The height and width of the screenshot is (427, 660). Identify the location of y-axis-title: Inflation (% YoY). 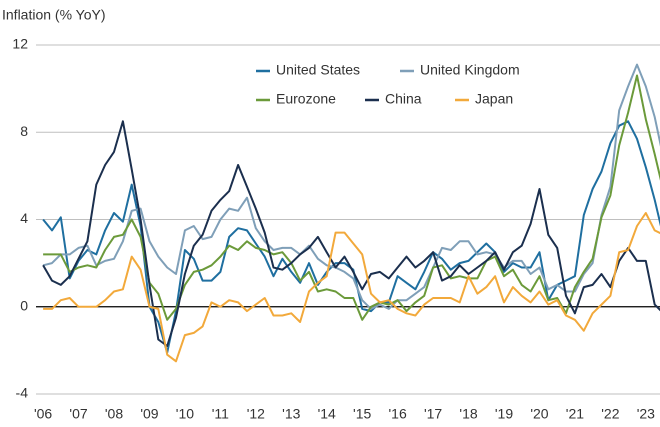
(54, 15).